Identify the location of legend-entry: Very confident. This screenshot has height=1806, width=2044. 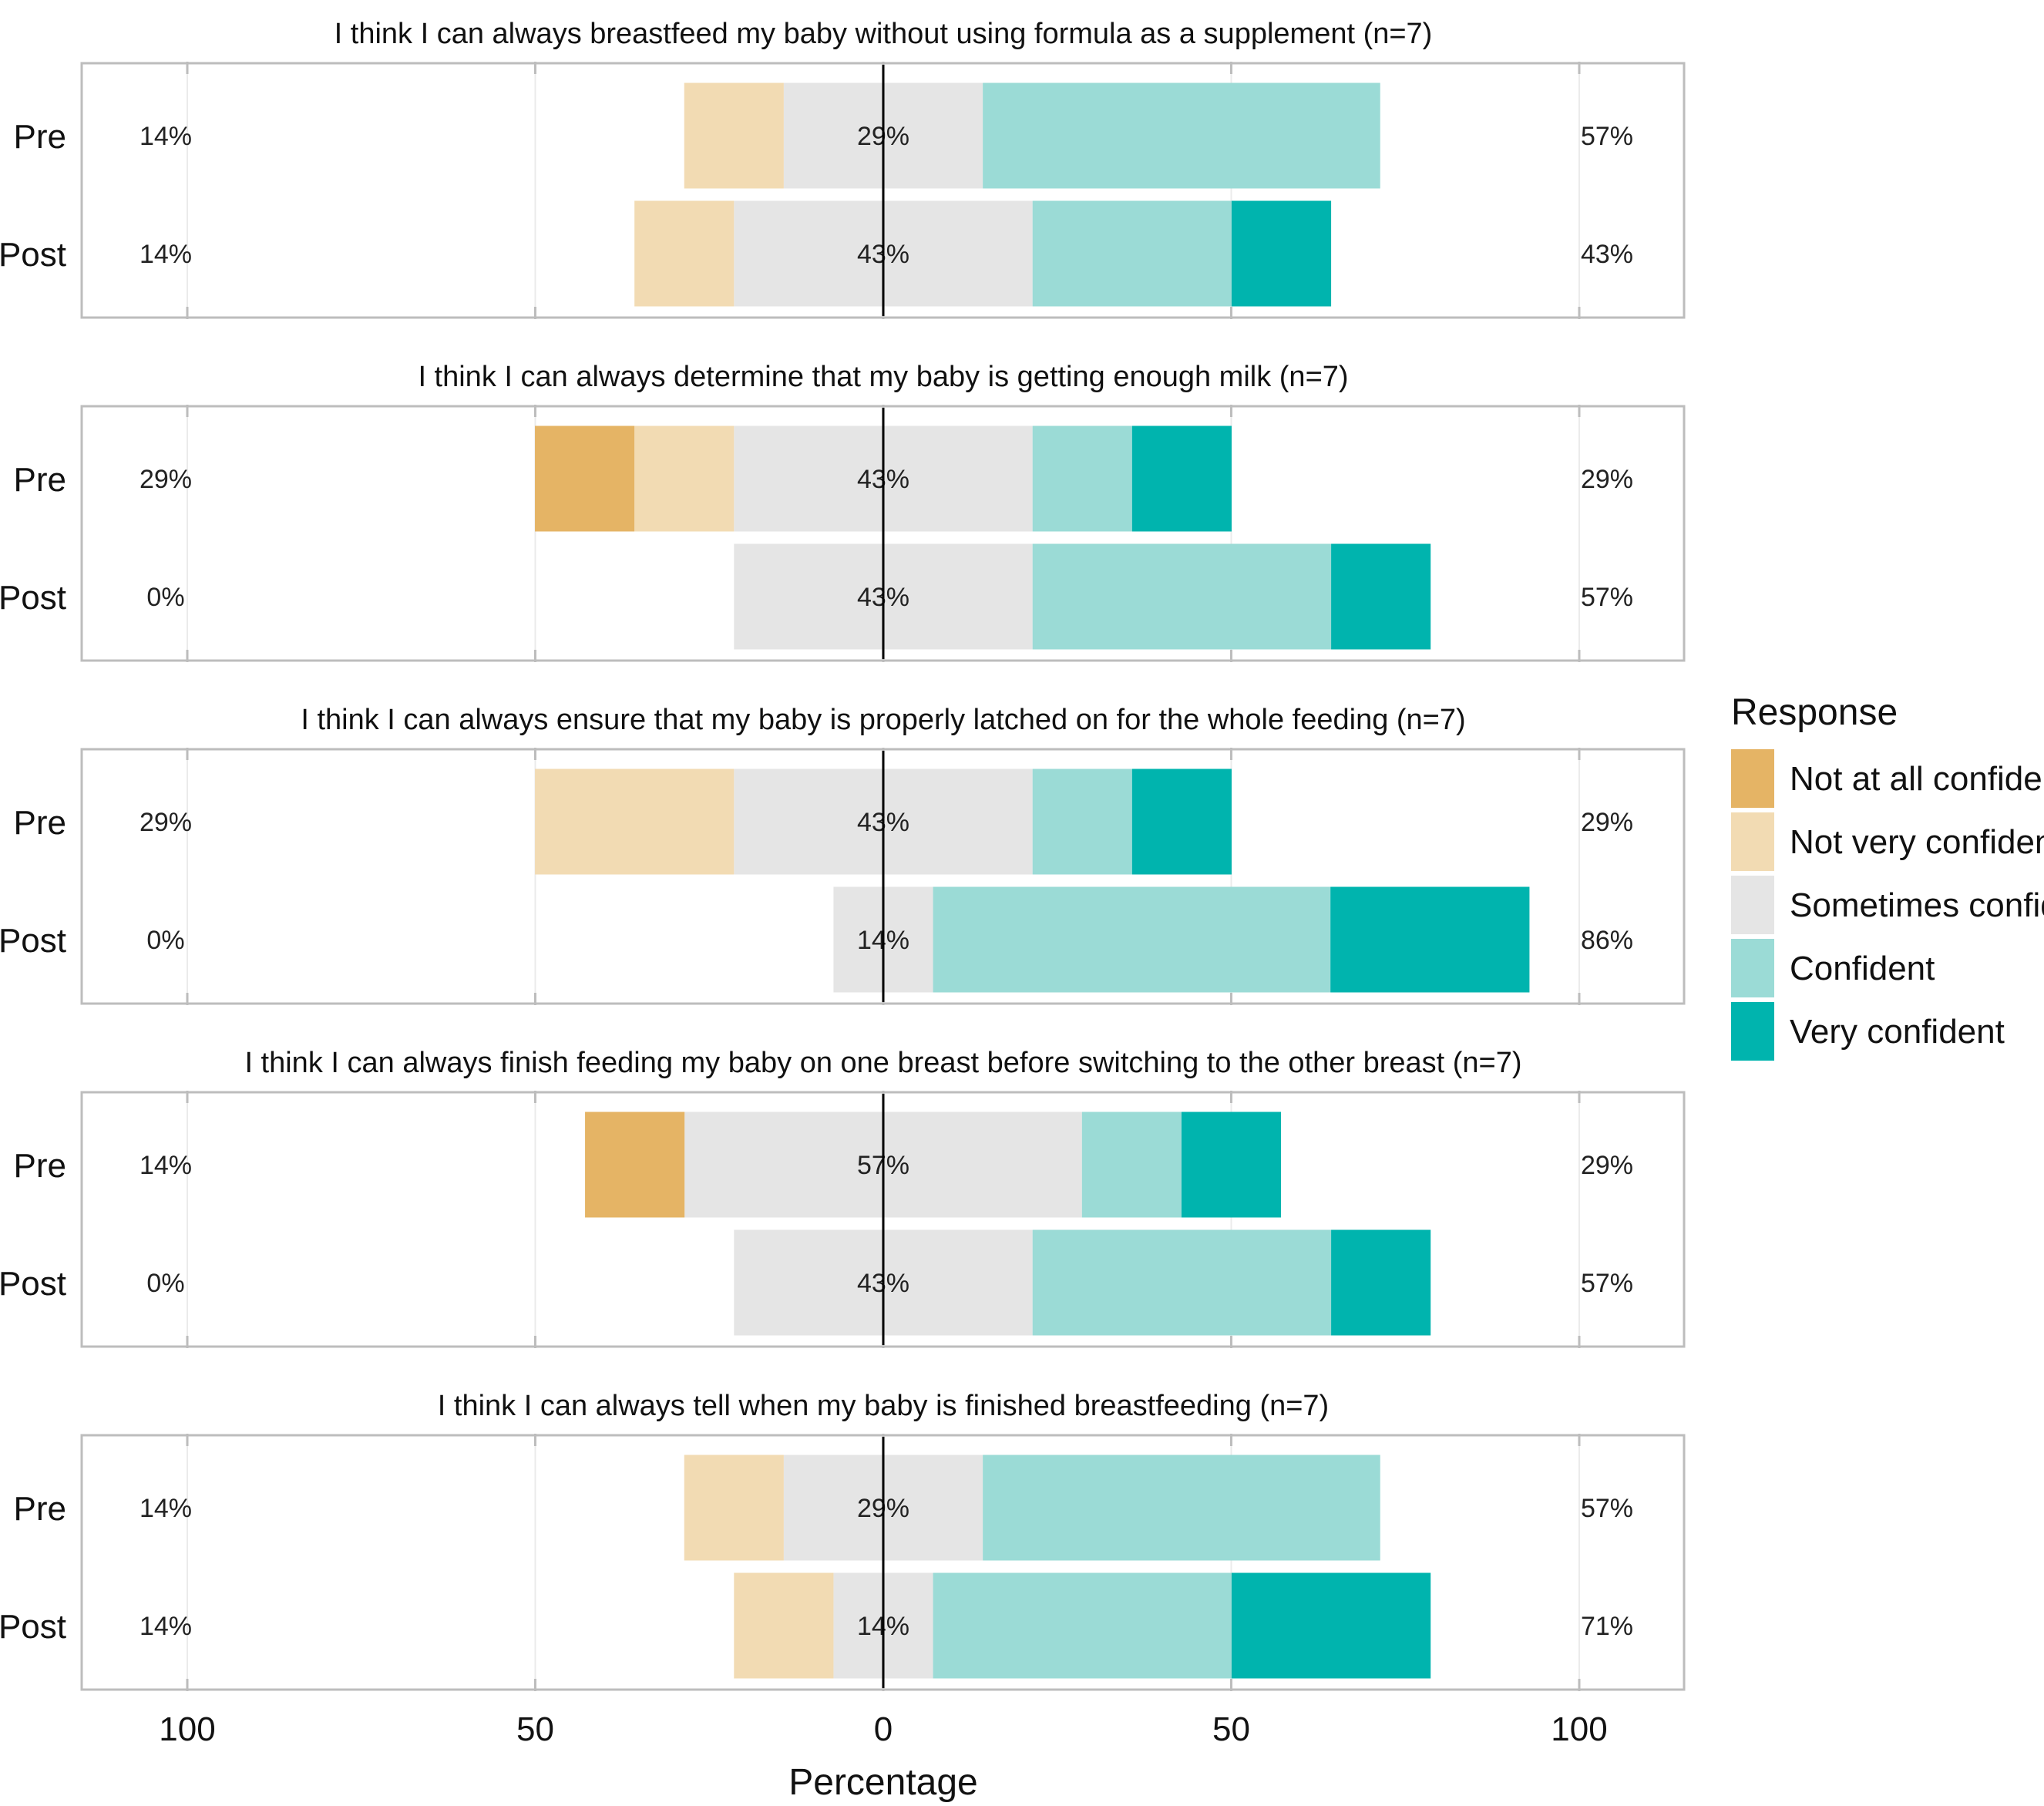
(1897, 1032).